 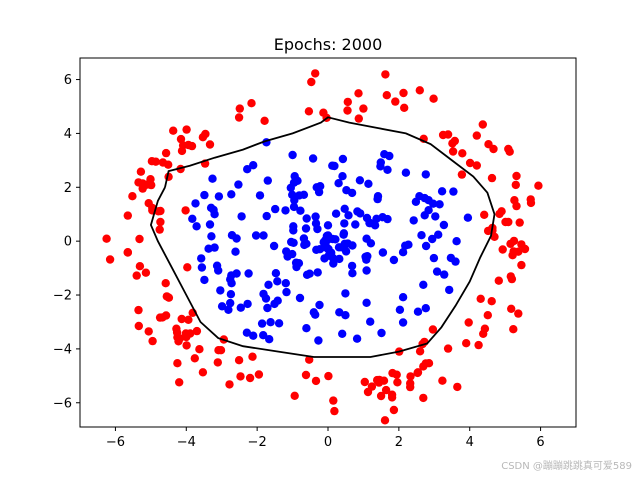 What do you see at coordinates (566, 466) in the screenshot?
I see `watermark: CSDN @蹦蹦跳跳真可爱589` at bounding box center [566, 466].